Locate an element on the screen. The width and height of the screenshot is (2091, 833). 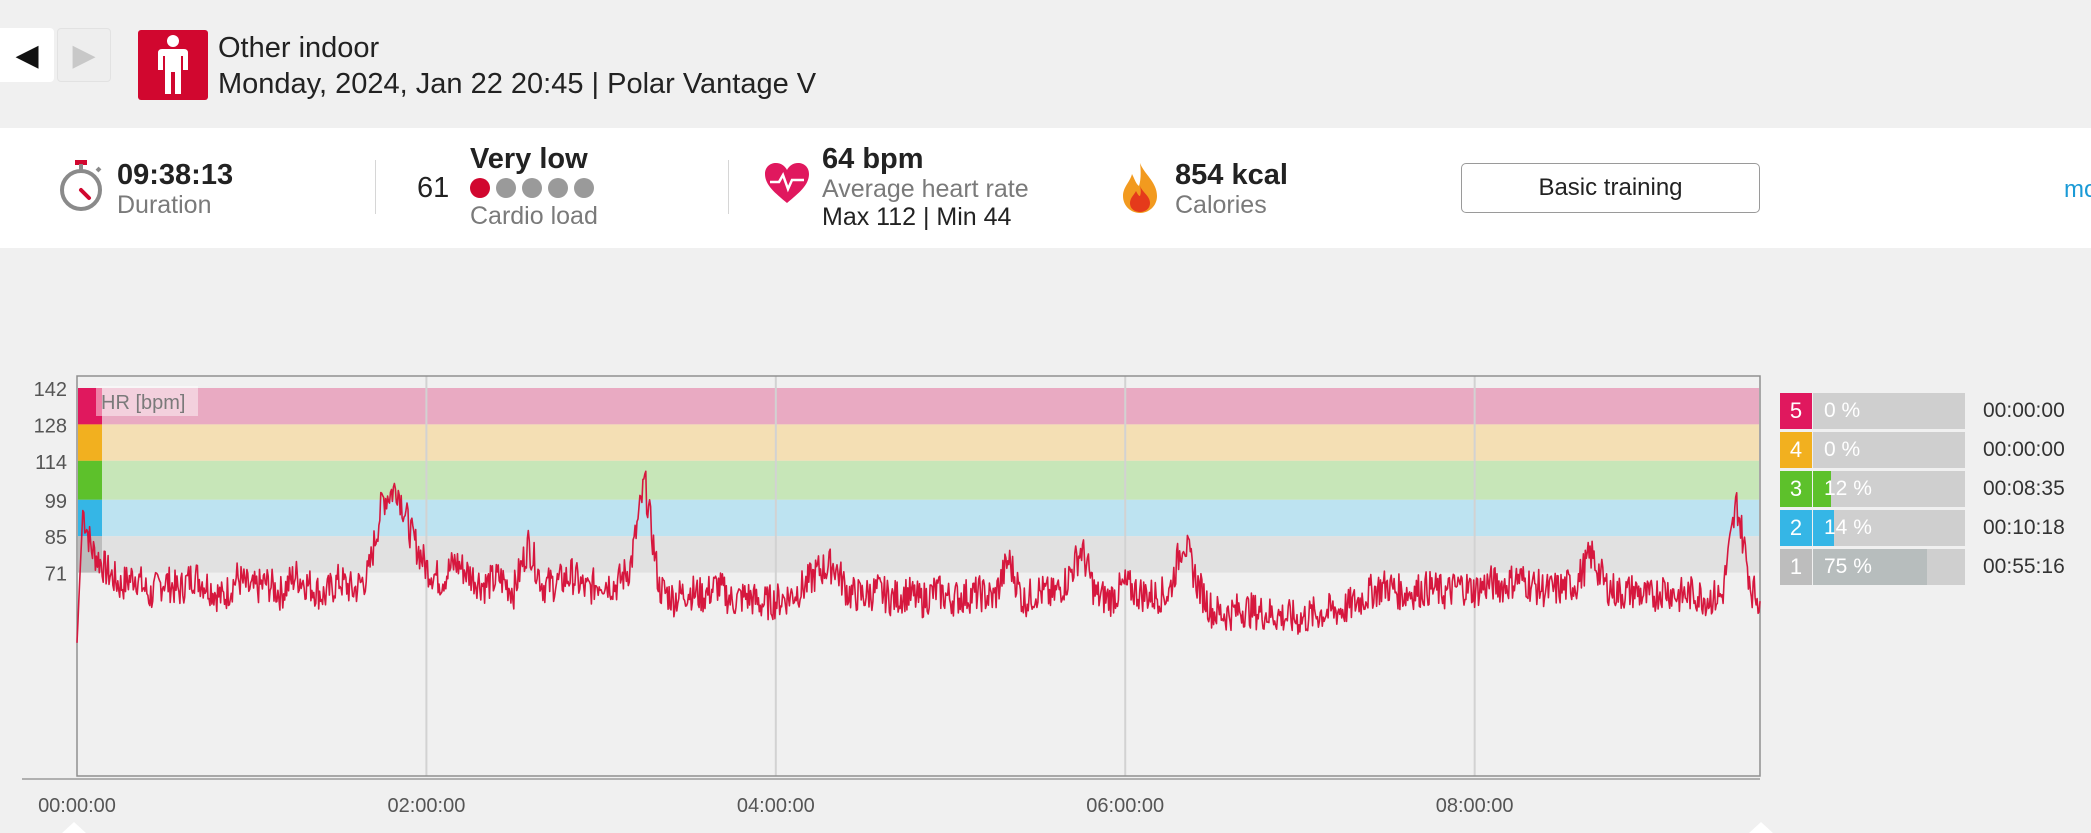
zone-number: 1 is located at coordinates (1796, 567).